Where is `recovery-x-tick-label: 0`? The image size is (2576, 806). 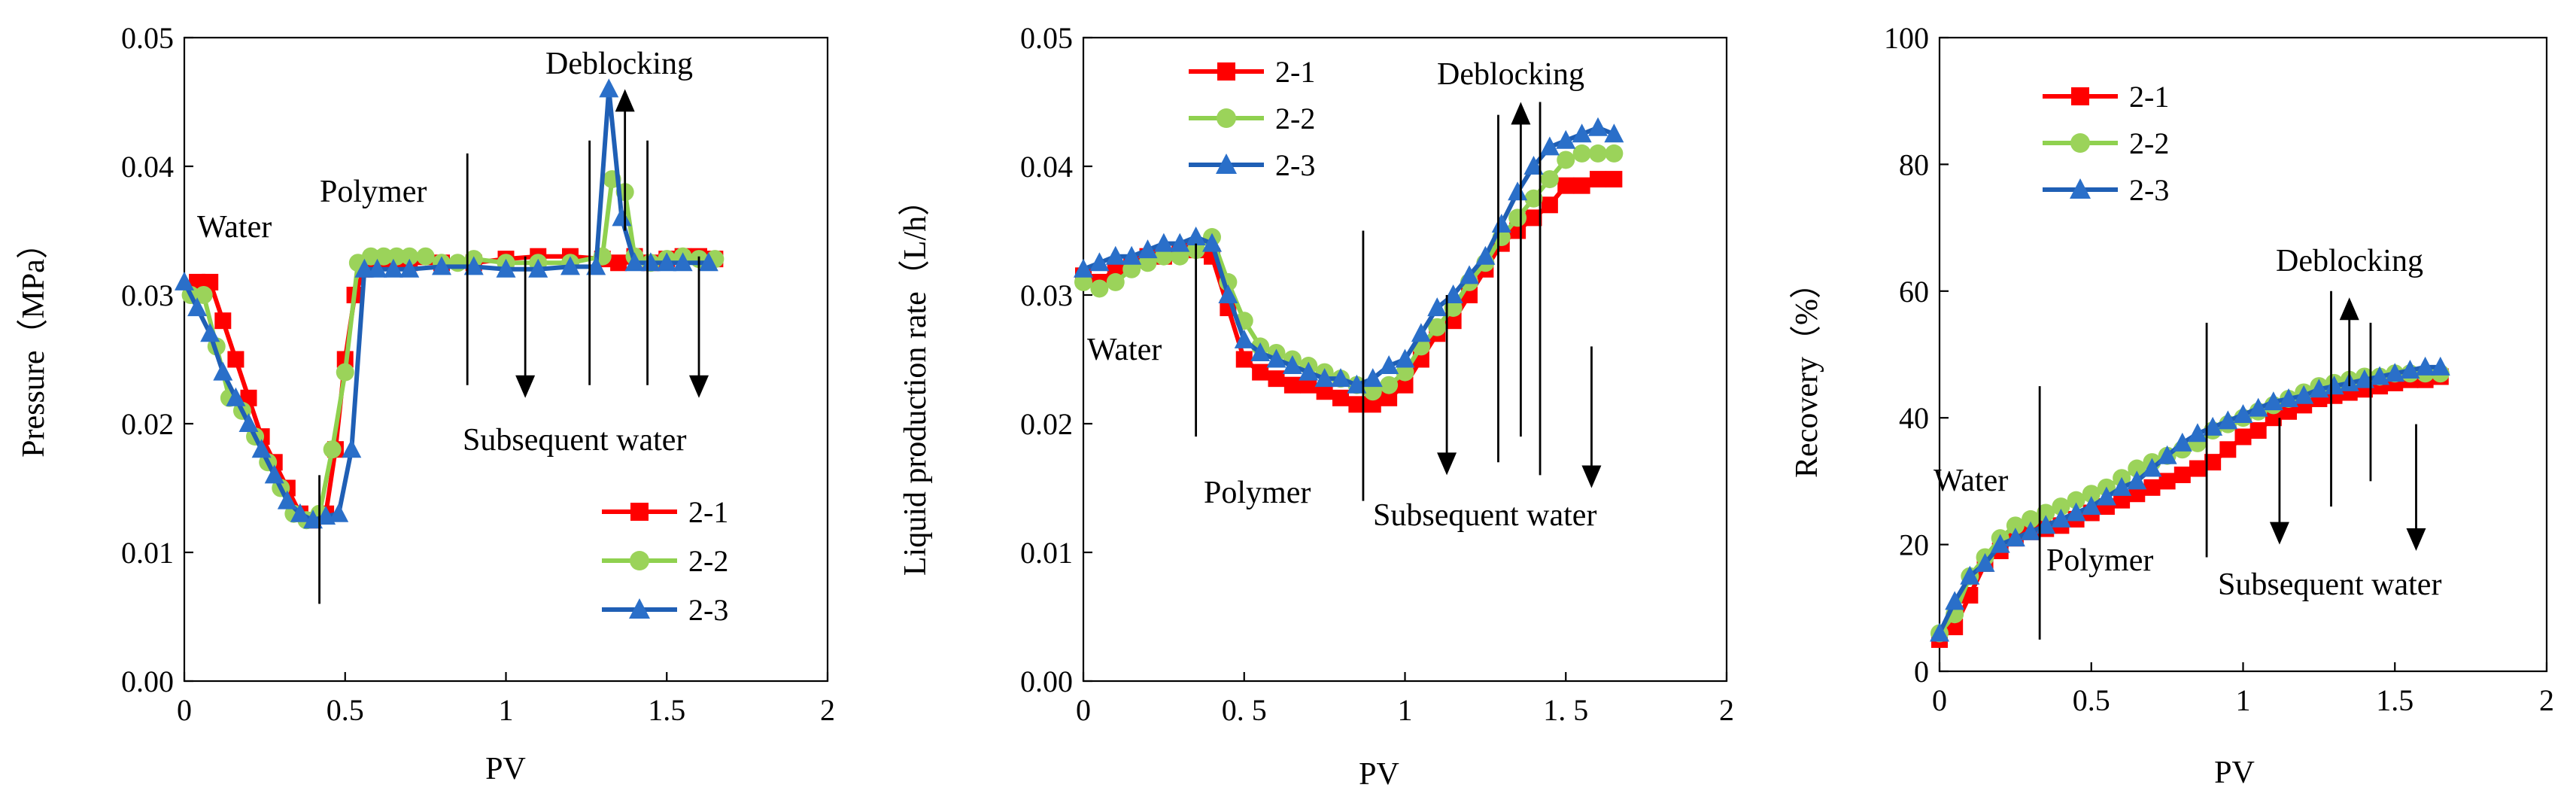
recovery-x-tick-label: 0 is located at coordinates (1939, 700).